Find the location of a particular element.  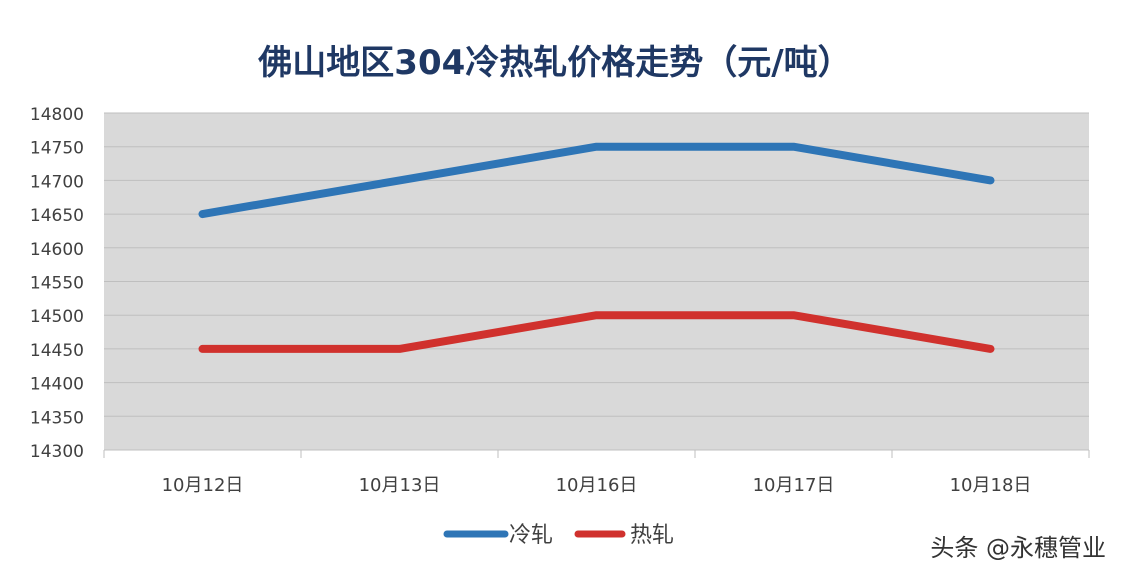

x-tick-label: 10月13日 is located at coordinates (400, 485).